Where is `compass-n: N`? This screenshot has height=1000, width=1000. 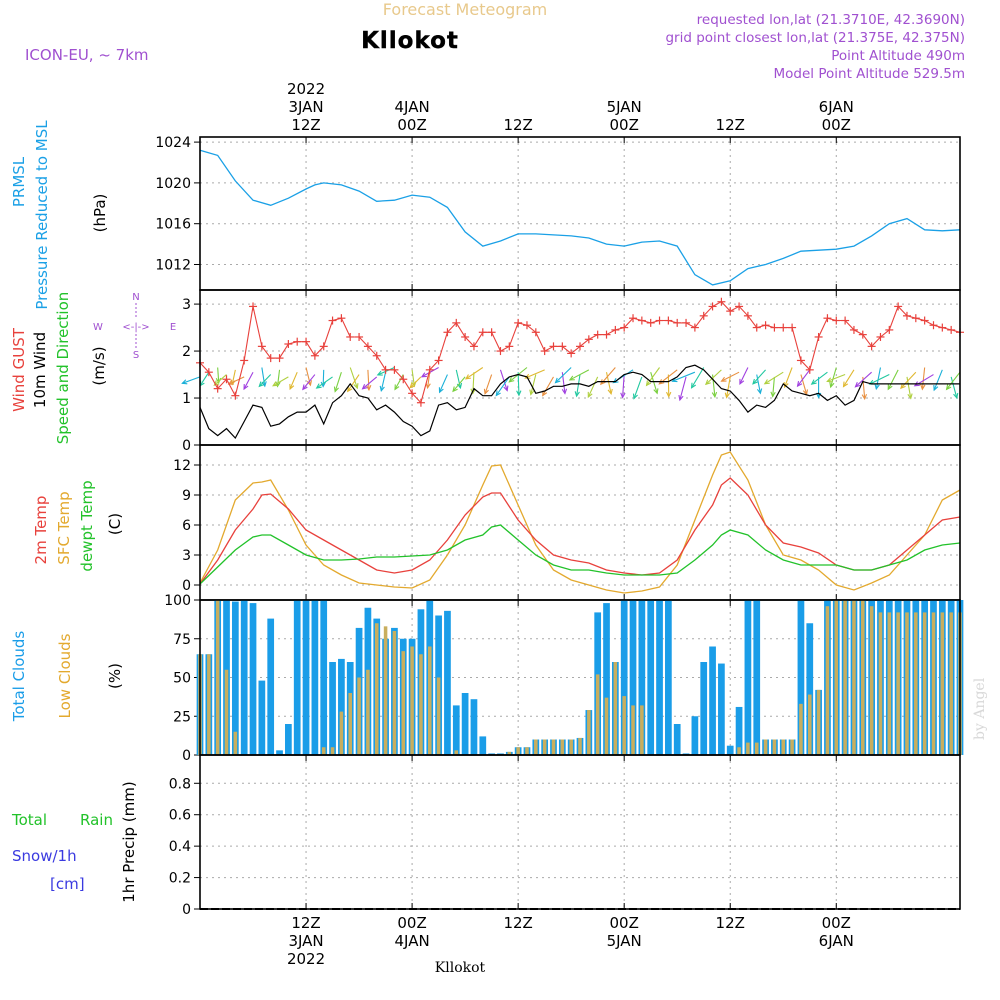
compass-n: N is located at coordinates (135, 297).